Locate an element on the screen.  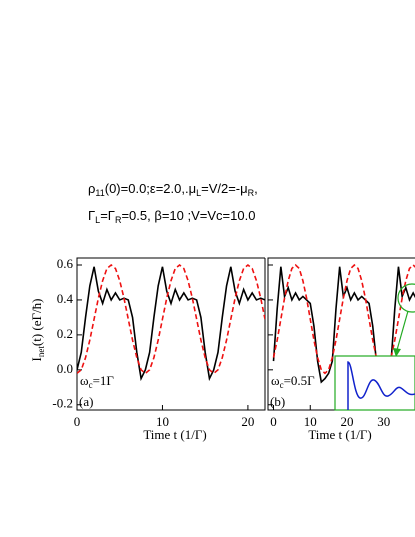
x-tick-label: 30 is located at coordinates (383, 421).